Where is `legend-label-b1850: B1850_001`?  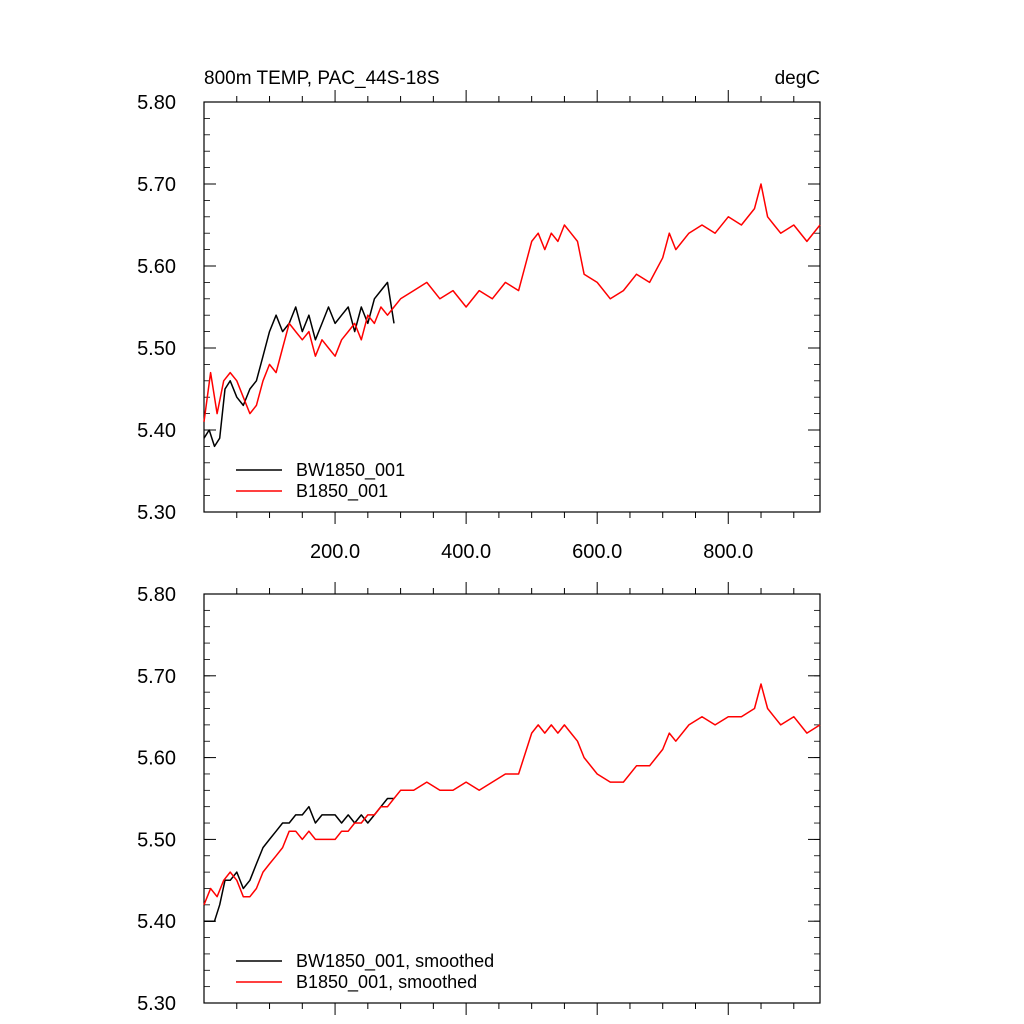 legend-label-b1850: B1850_001 is located at coordinates (342, 491).